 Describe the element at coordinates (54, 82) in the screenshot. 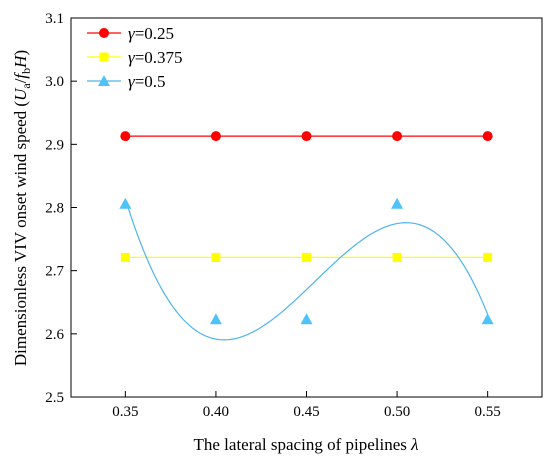

I see `y-tick-label: 3.0` at that location.